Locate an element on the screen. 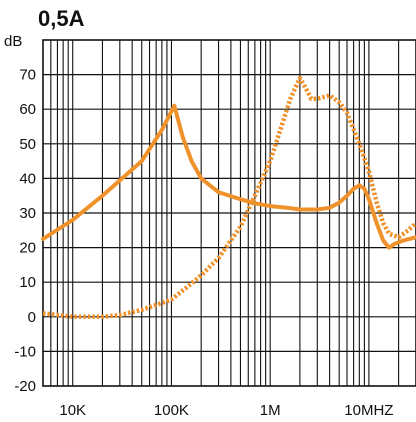  y-tick-label: 70 is located at coordinates (27, 75).